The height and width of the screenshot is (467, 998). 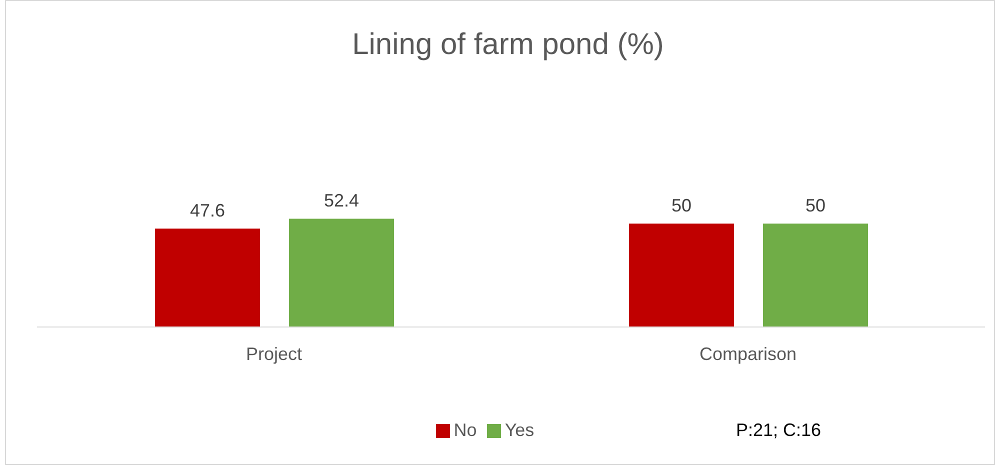 What do you see at coordinates (519, 430) in the screenshot?
I see `legend-label: Yes` at bounding box center [519, 430].